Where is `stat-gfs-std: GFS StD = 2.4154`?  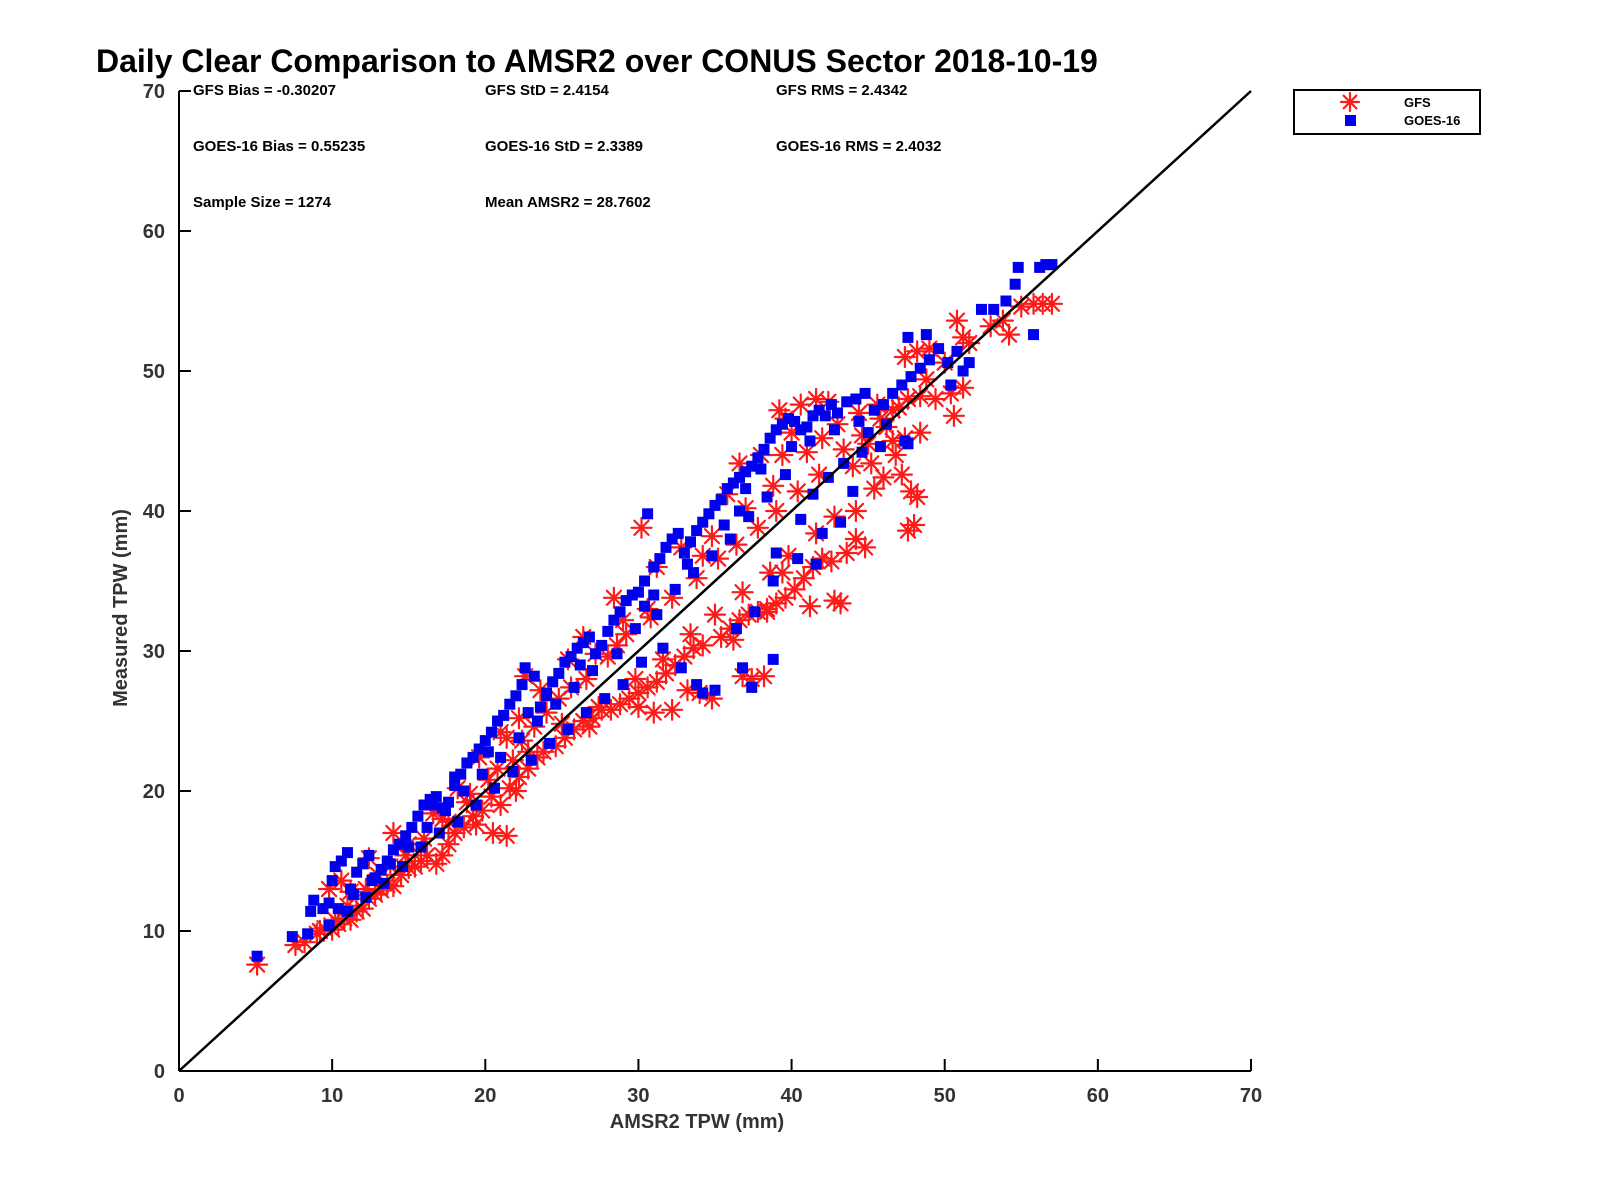 stat-gfs-std: GFS StD = 2.4154 is located at coordinates (547, 90).